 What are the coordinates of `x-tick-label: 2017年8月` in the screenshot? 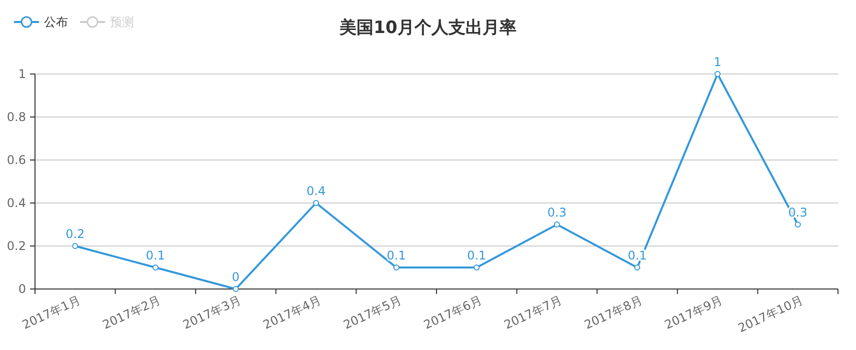 It's located at (613, 312).